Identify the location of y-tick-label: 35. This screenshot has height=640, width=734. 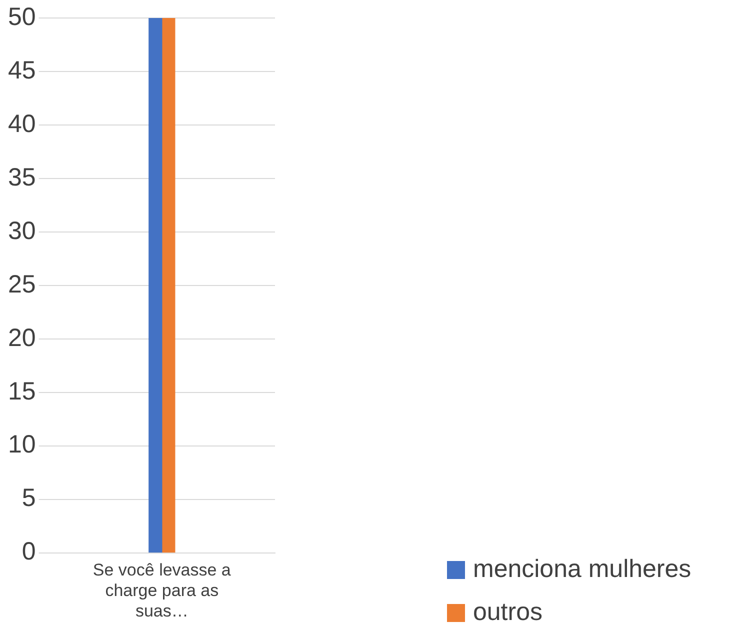
(22, 177).